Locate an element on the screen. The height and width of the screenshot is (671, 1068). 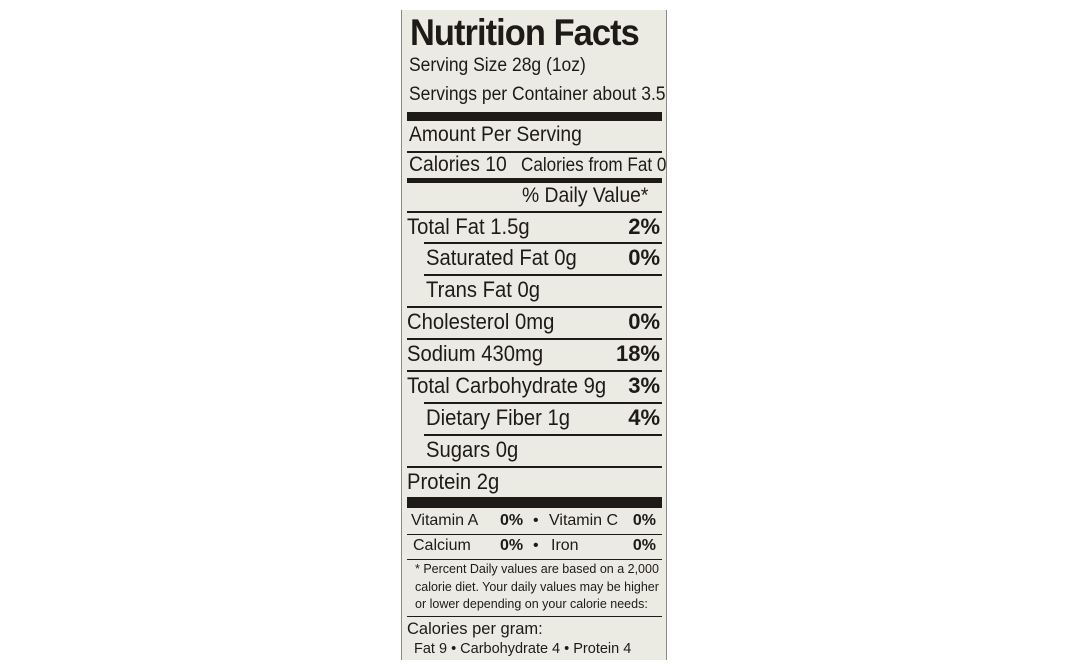
nutrient-row-sugars: Sugars 0g is located at coordinates (533, 452).